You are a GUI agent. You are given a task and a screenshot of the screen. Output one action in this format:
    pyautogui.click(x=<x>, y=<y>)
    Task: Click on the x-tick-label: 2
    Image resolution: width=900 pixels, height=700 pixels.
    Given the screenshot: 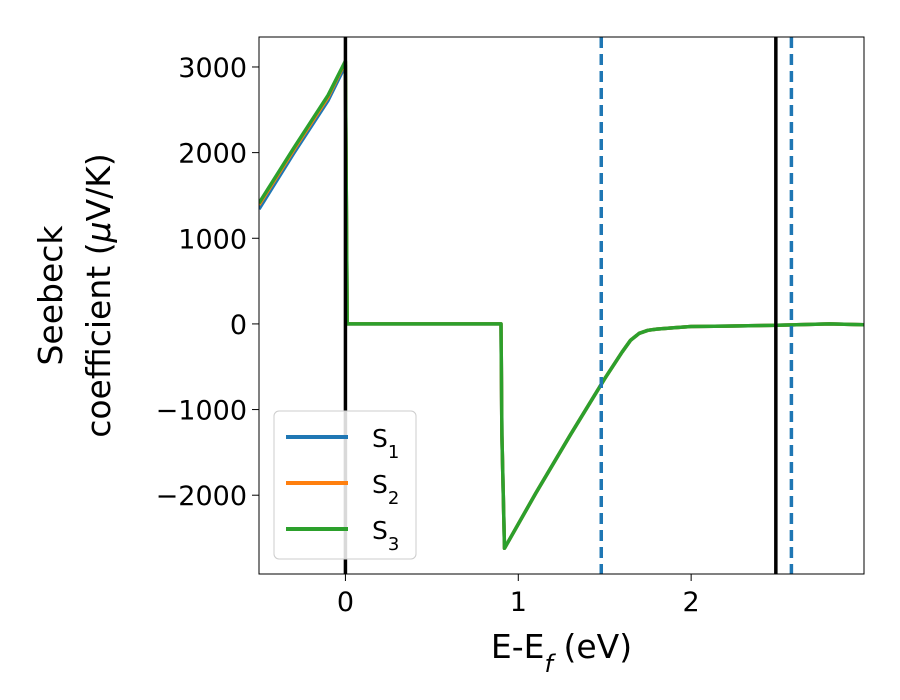 What is the action you would take?
    pyautogui.click(x=691, y=602)
    